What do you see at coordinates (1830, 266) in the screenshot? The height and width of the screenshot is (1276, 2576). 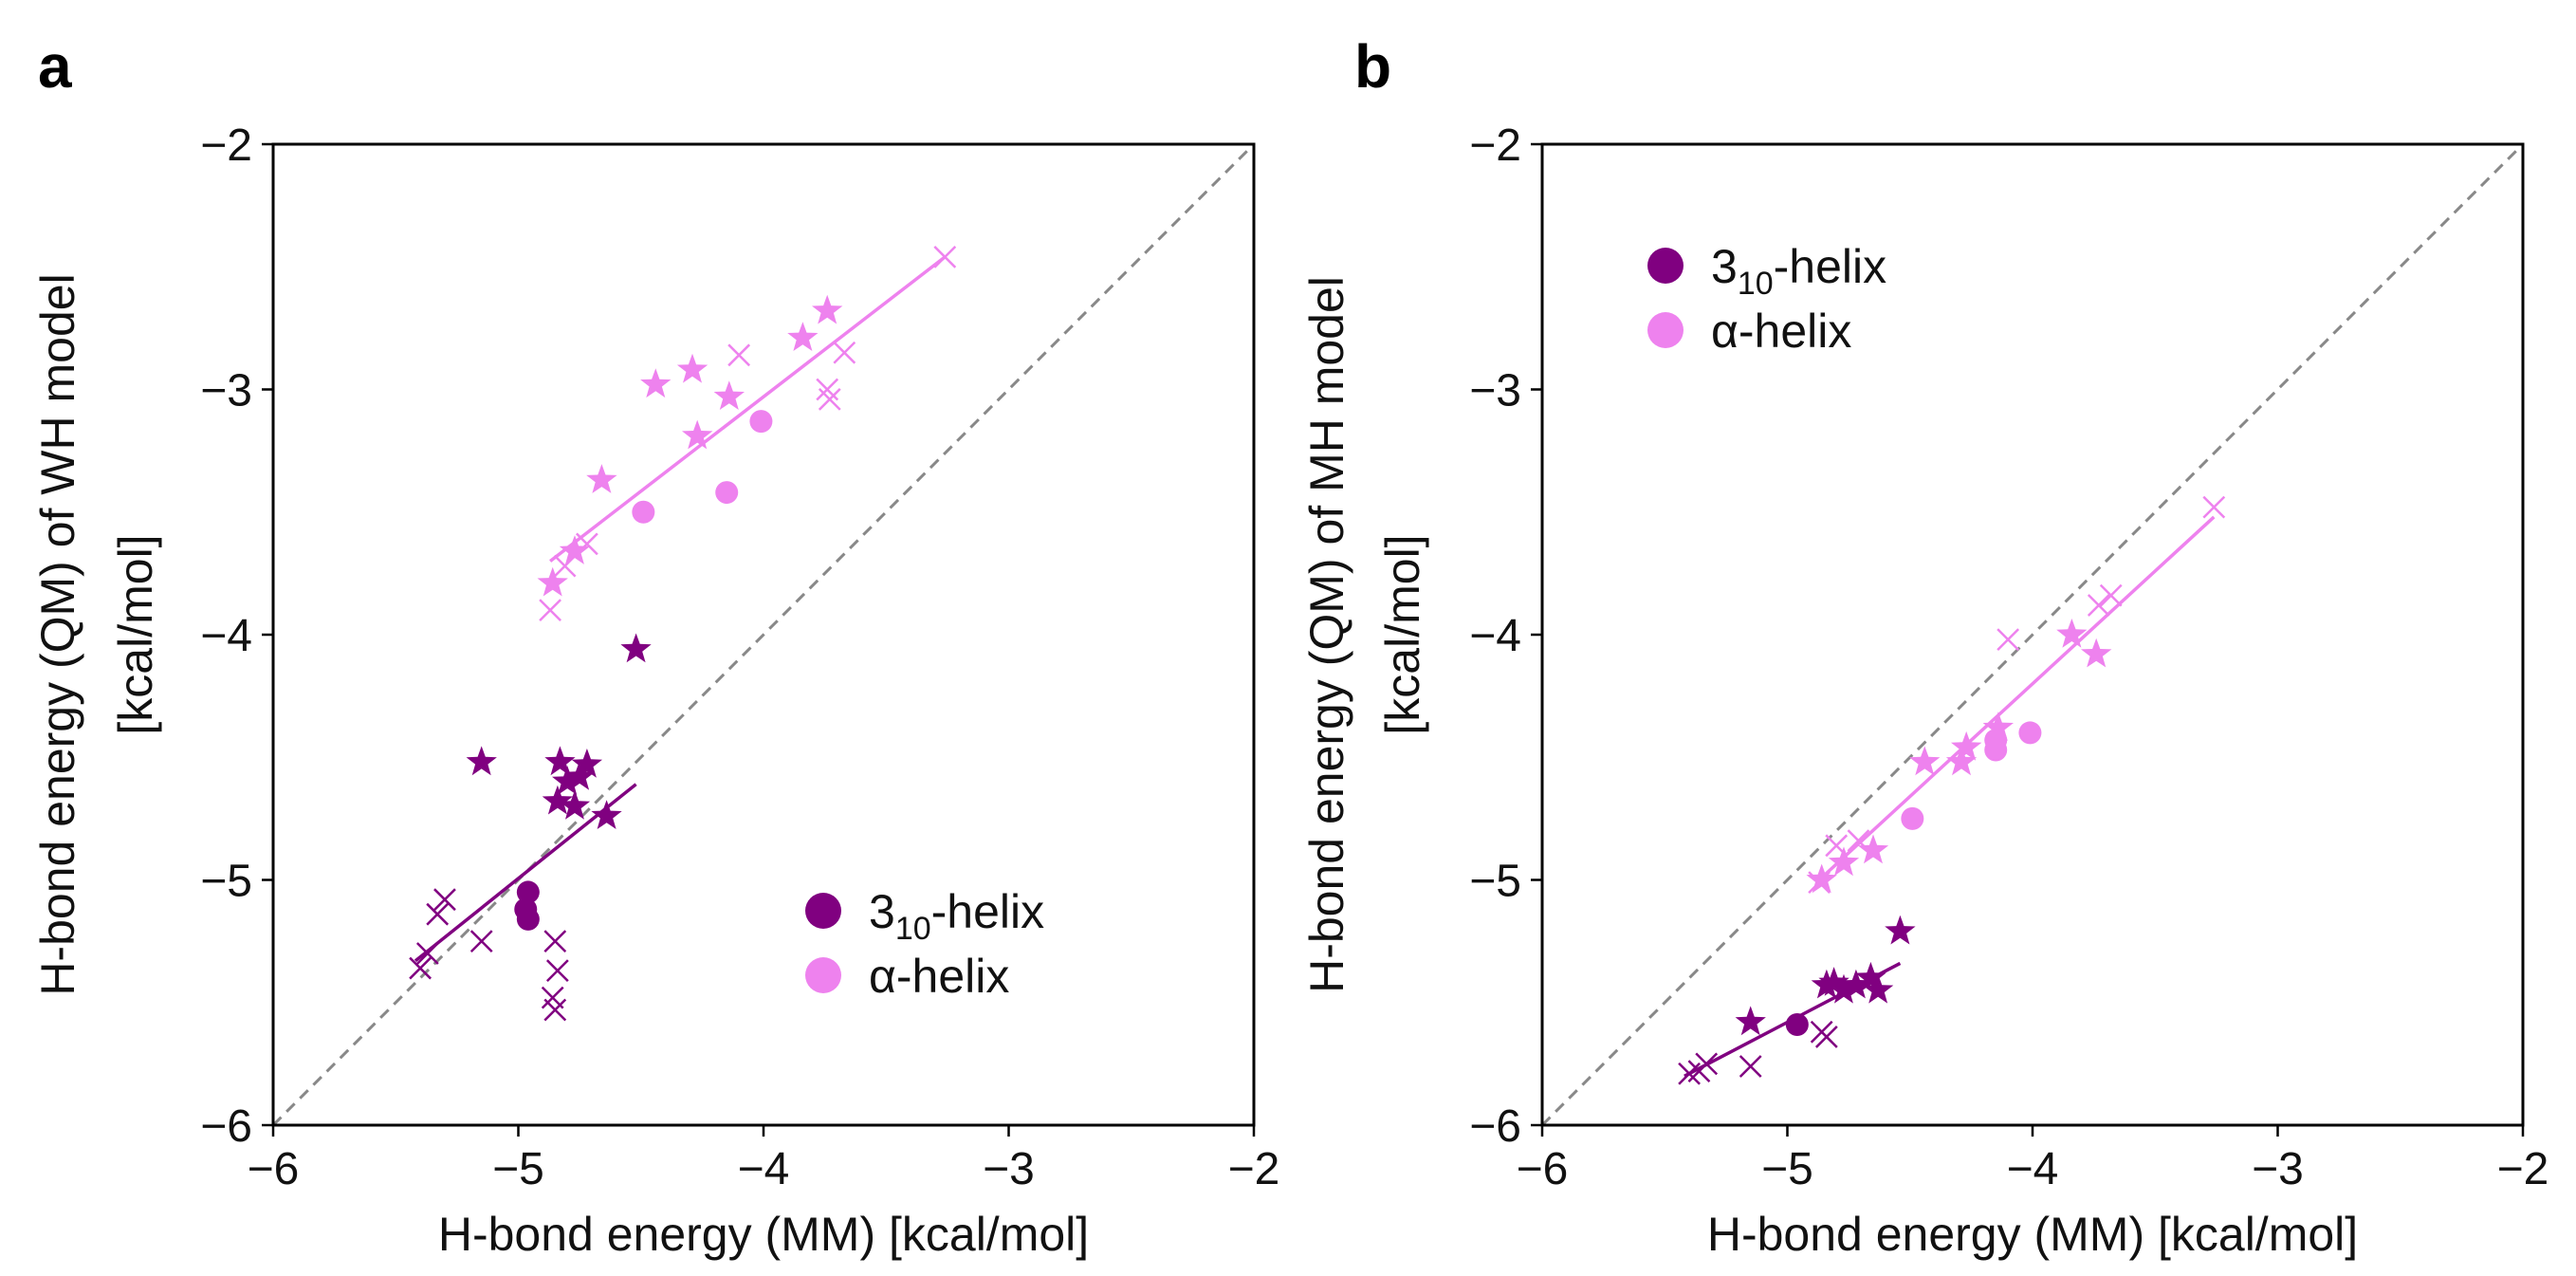 I see `legend-label-suffix: -helix` at bounding box center [1830, 266].